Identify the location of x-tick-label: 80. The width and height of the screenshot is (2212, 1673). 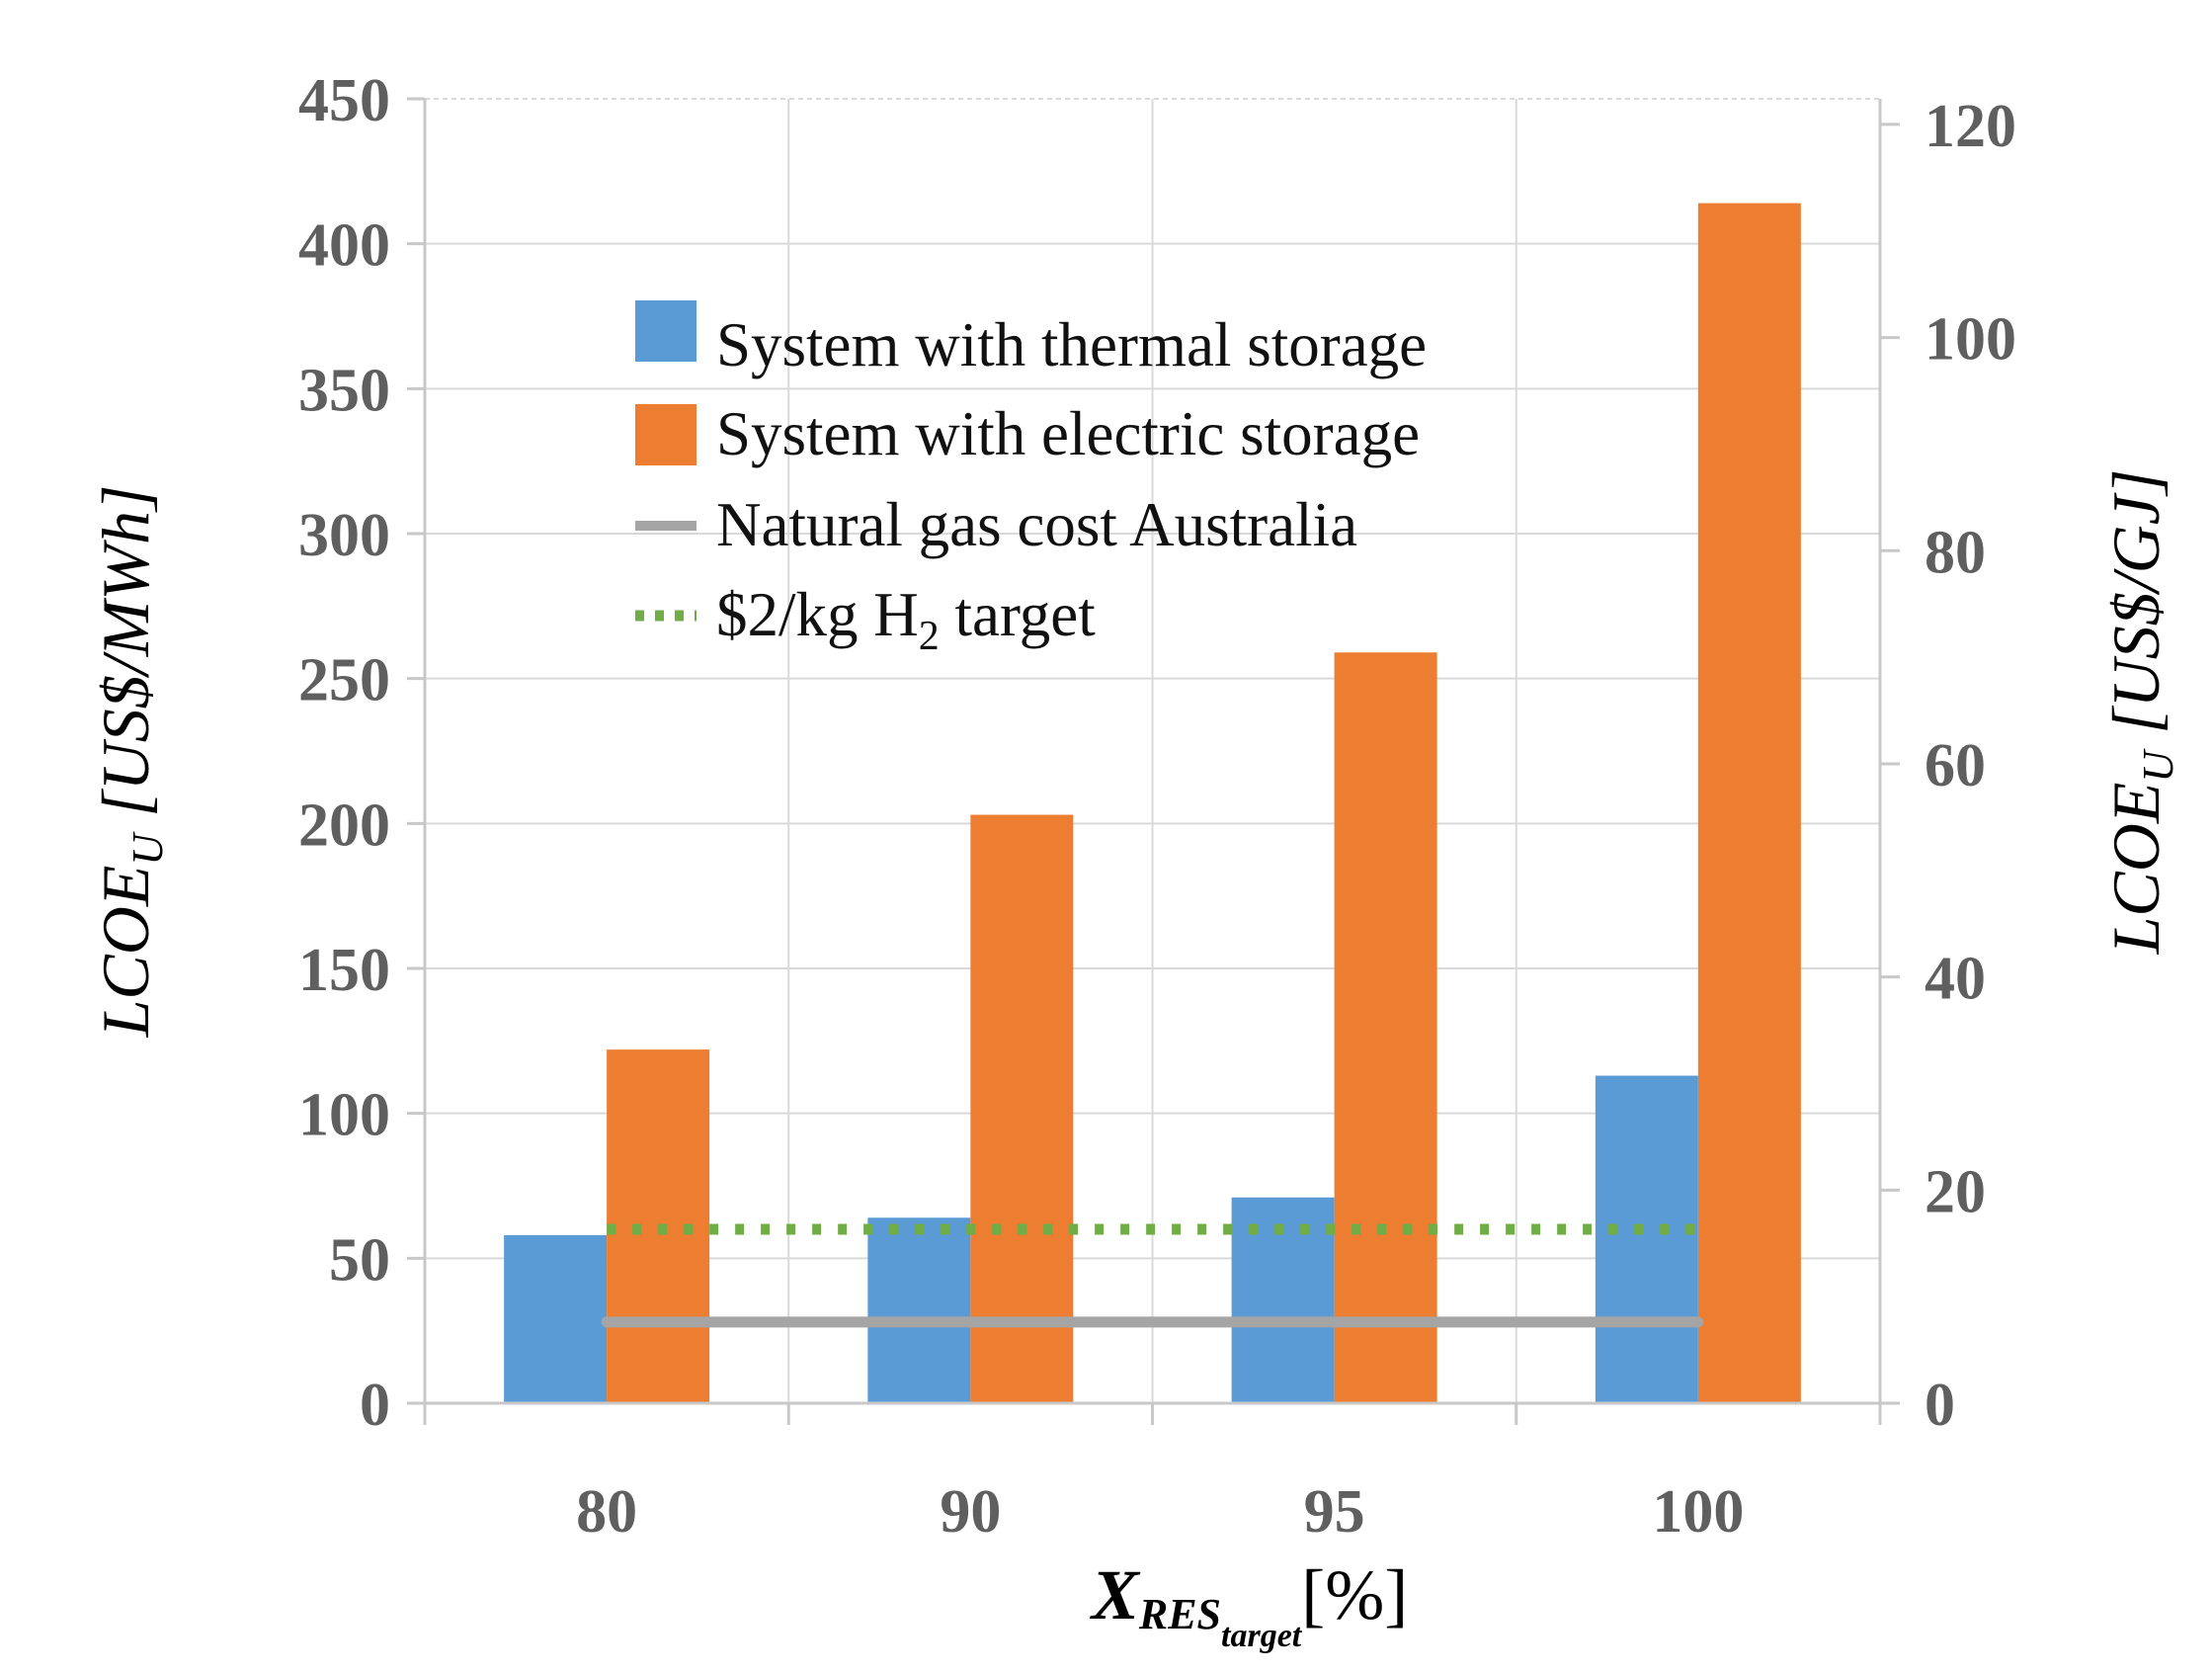
(606, 1512).